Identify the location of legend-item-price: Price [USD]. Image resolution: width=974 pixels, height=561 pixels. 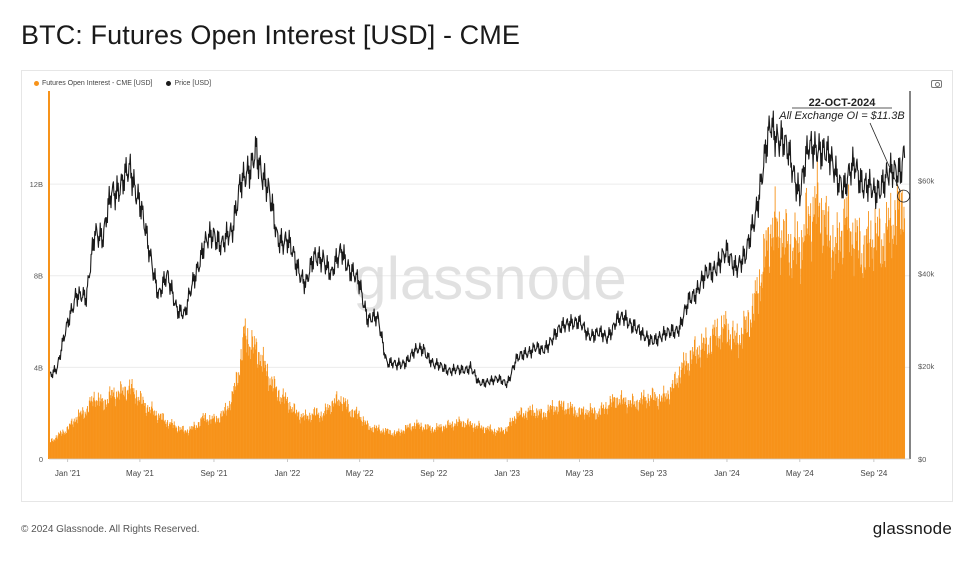
(188, 83).